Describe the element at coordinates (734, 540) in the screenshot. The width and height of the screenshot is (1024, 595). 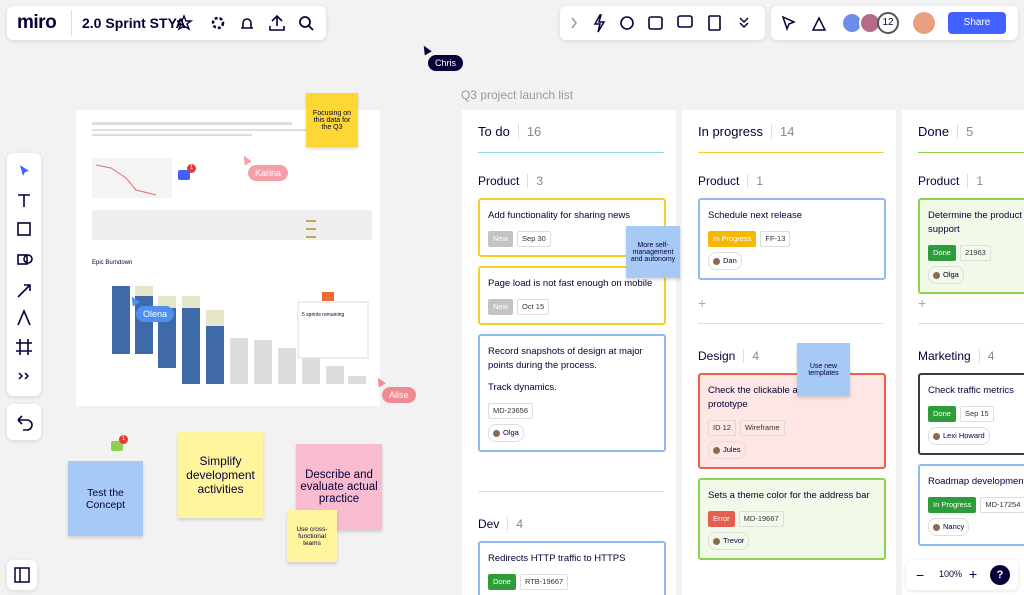
I see `assignee-name: Trevor` at that location.